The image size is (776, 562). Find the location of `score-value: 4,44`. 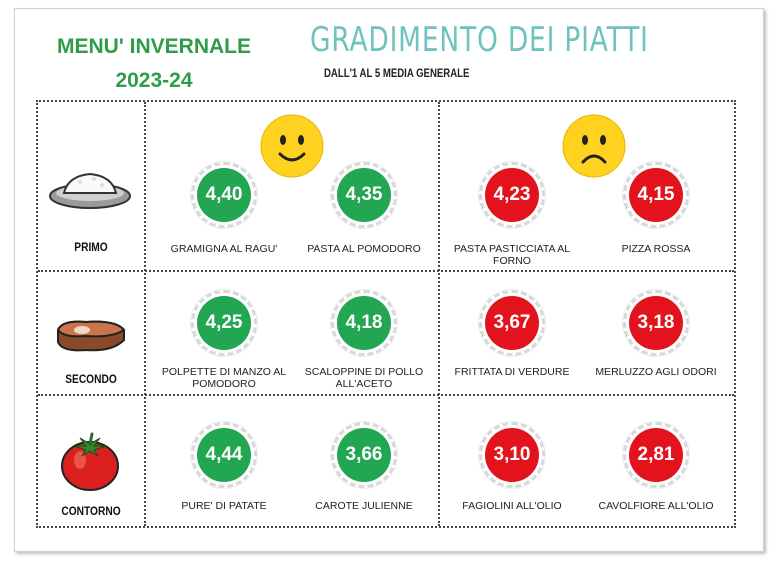

score-value: 4,44 is located at coordinates (224, 455).